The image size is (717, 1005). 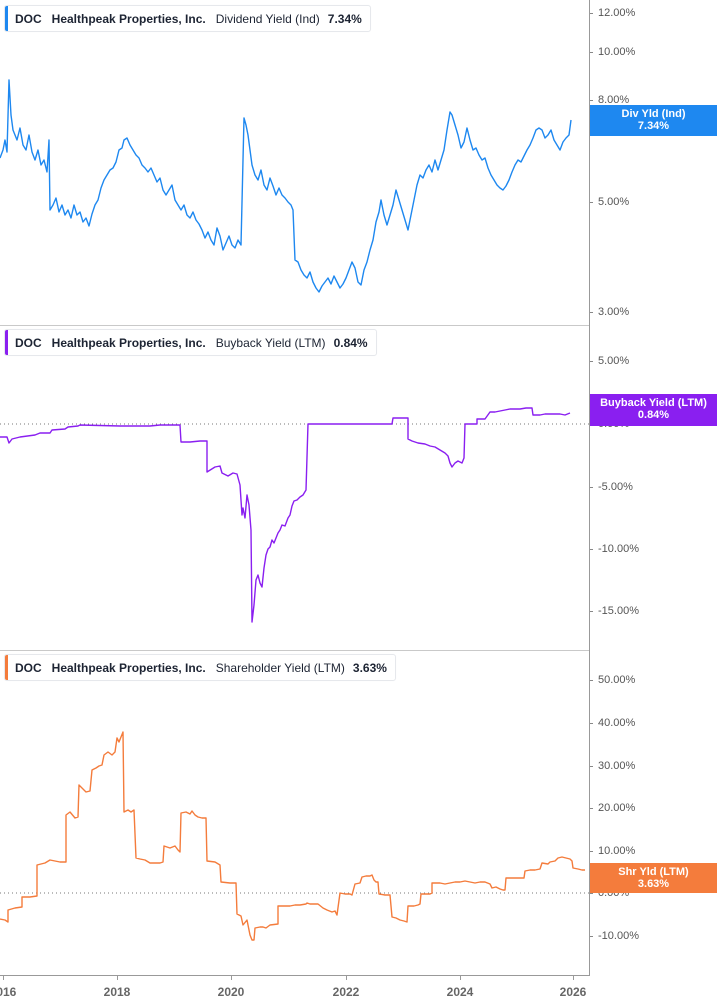 I want to click on legend-metric: Dividend Yield (Ind), so click(x=267, y=18).